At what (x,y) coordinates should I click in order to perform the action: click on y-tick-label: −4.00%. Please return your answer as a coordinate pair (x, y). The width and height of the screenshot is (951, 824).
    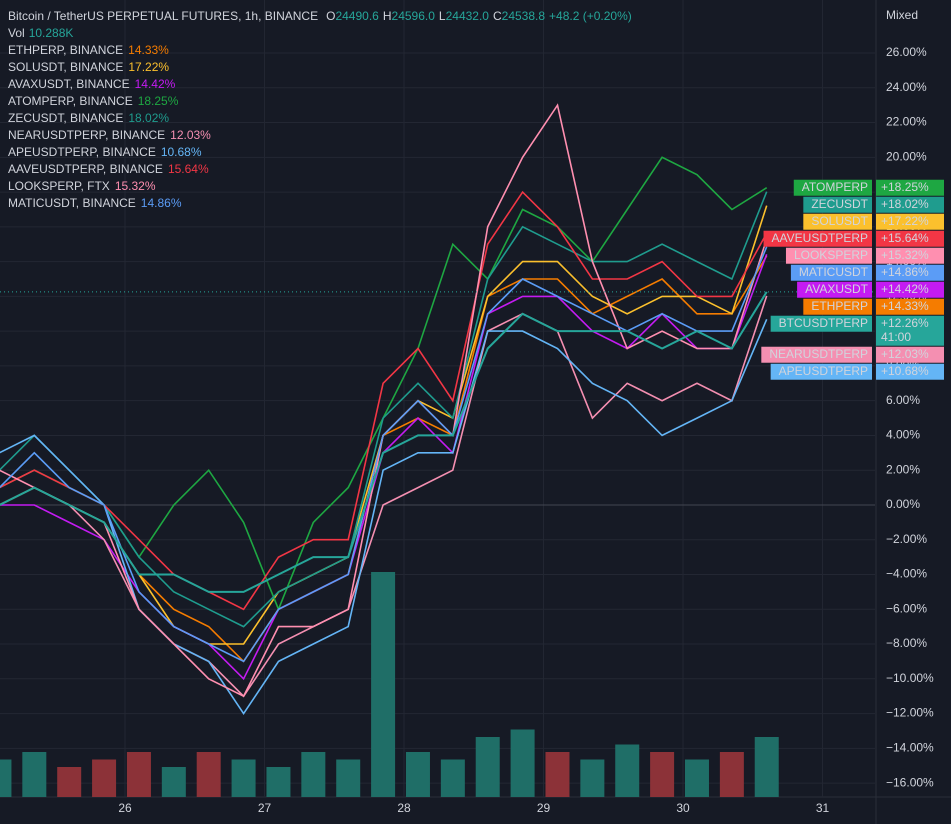
    Looking at the image, I should click on (906, 574).